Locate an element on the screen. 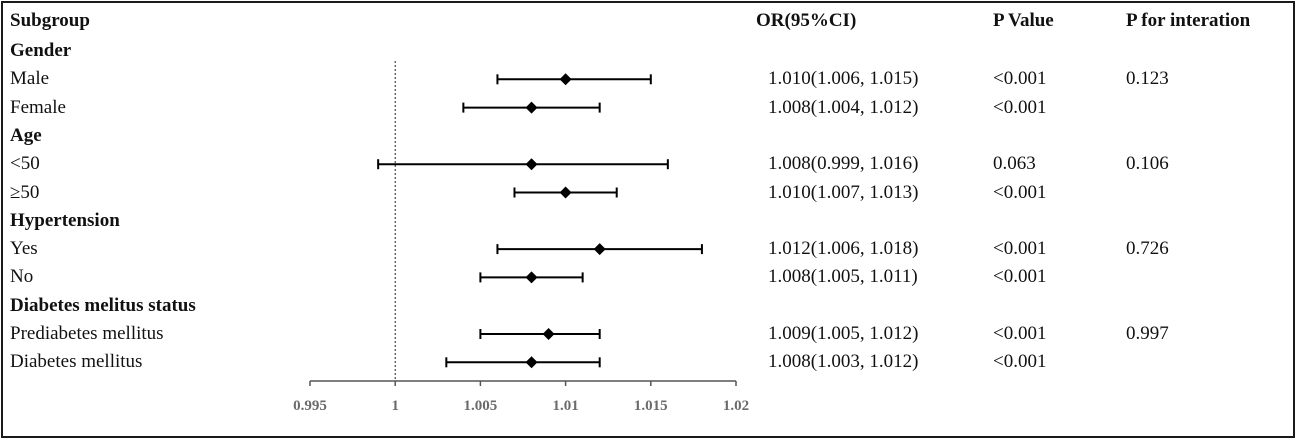 Image resolution: width=1299 pixels, height=443 pixels. or-ci-value: 1.008(0.999, 1.016) is located at coordinates (843, 164).